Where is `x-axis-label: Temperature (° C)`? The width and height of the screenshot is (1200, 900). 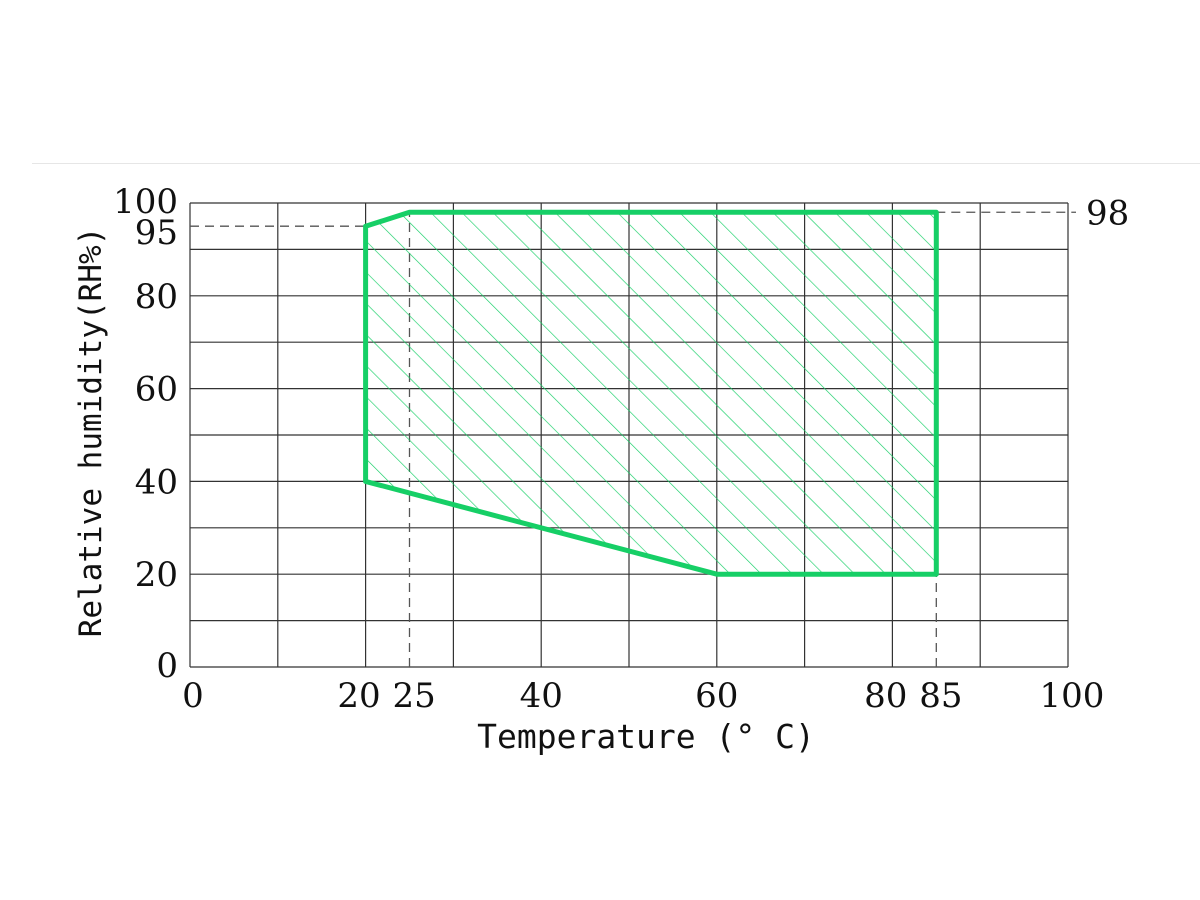 x-axis-label: Temperature (° C) is located at coordinates (646, 736).